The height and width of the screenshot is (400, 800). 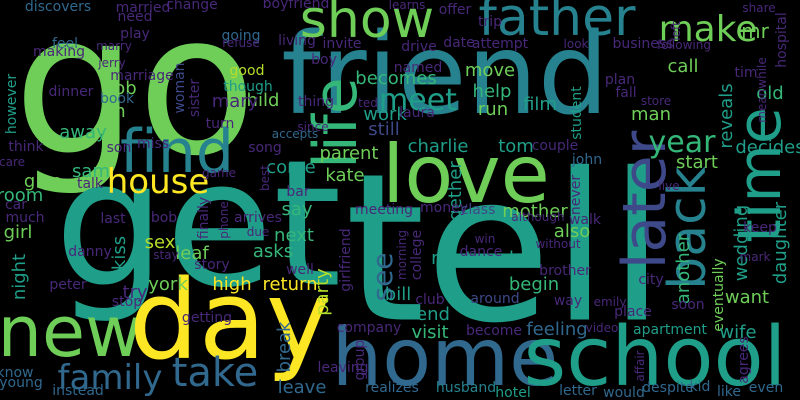 What do you see at coordinates (90, 184) in the screenshot?
I see `cloud-word-talk: talk` at bounding box center [90, 184].